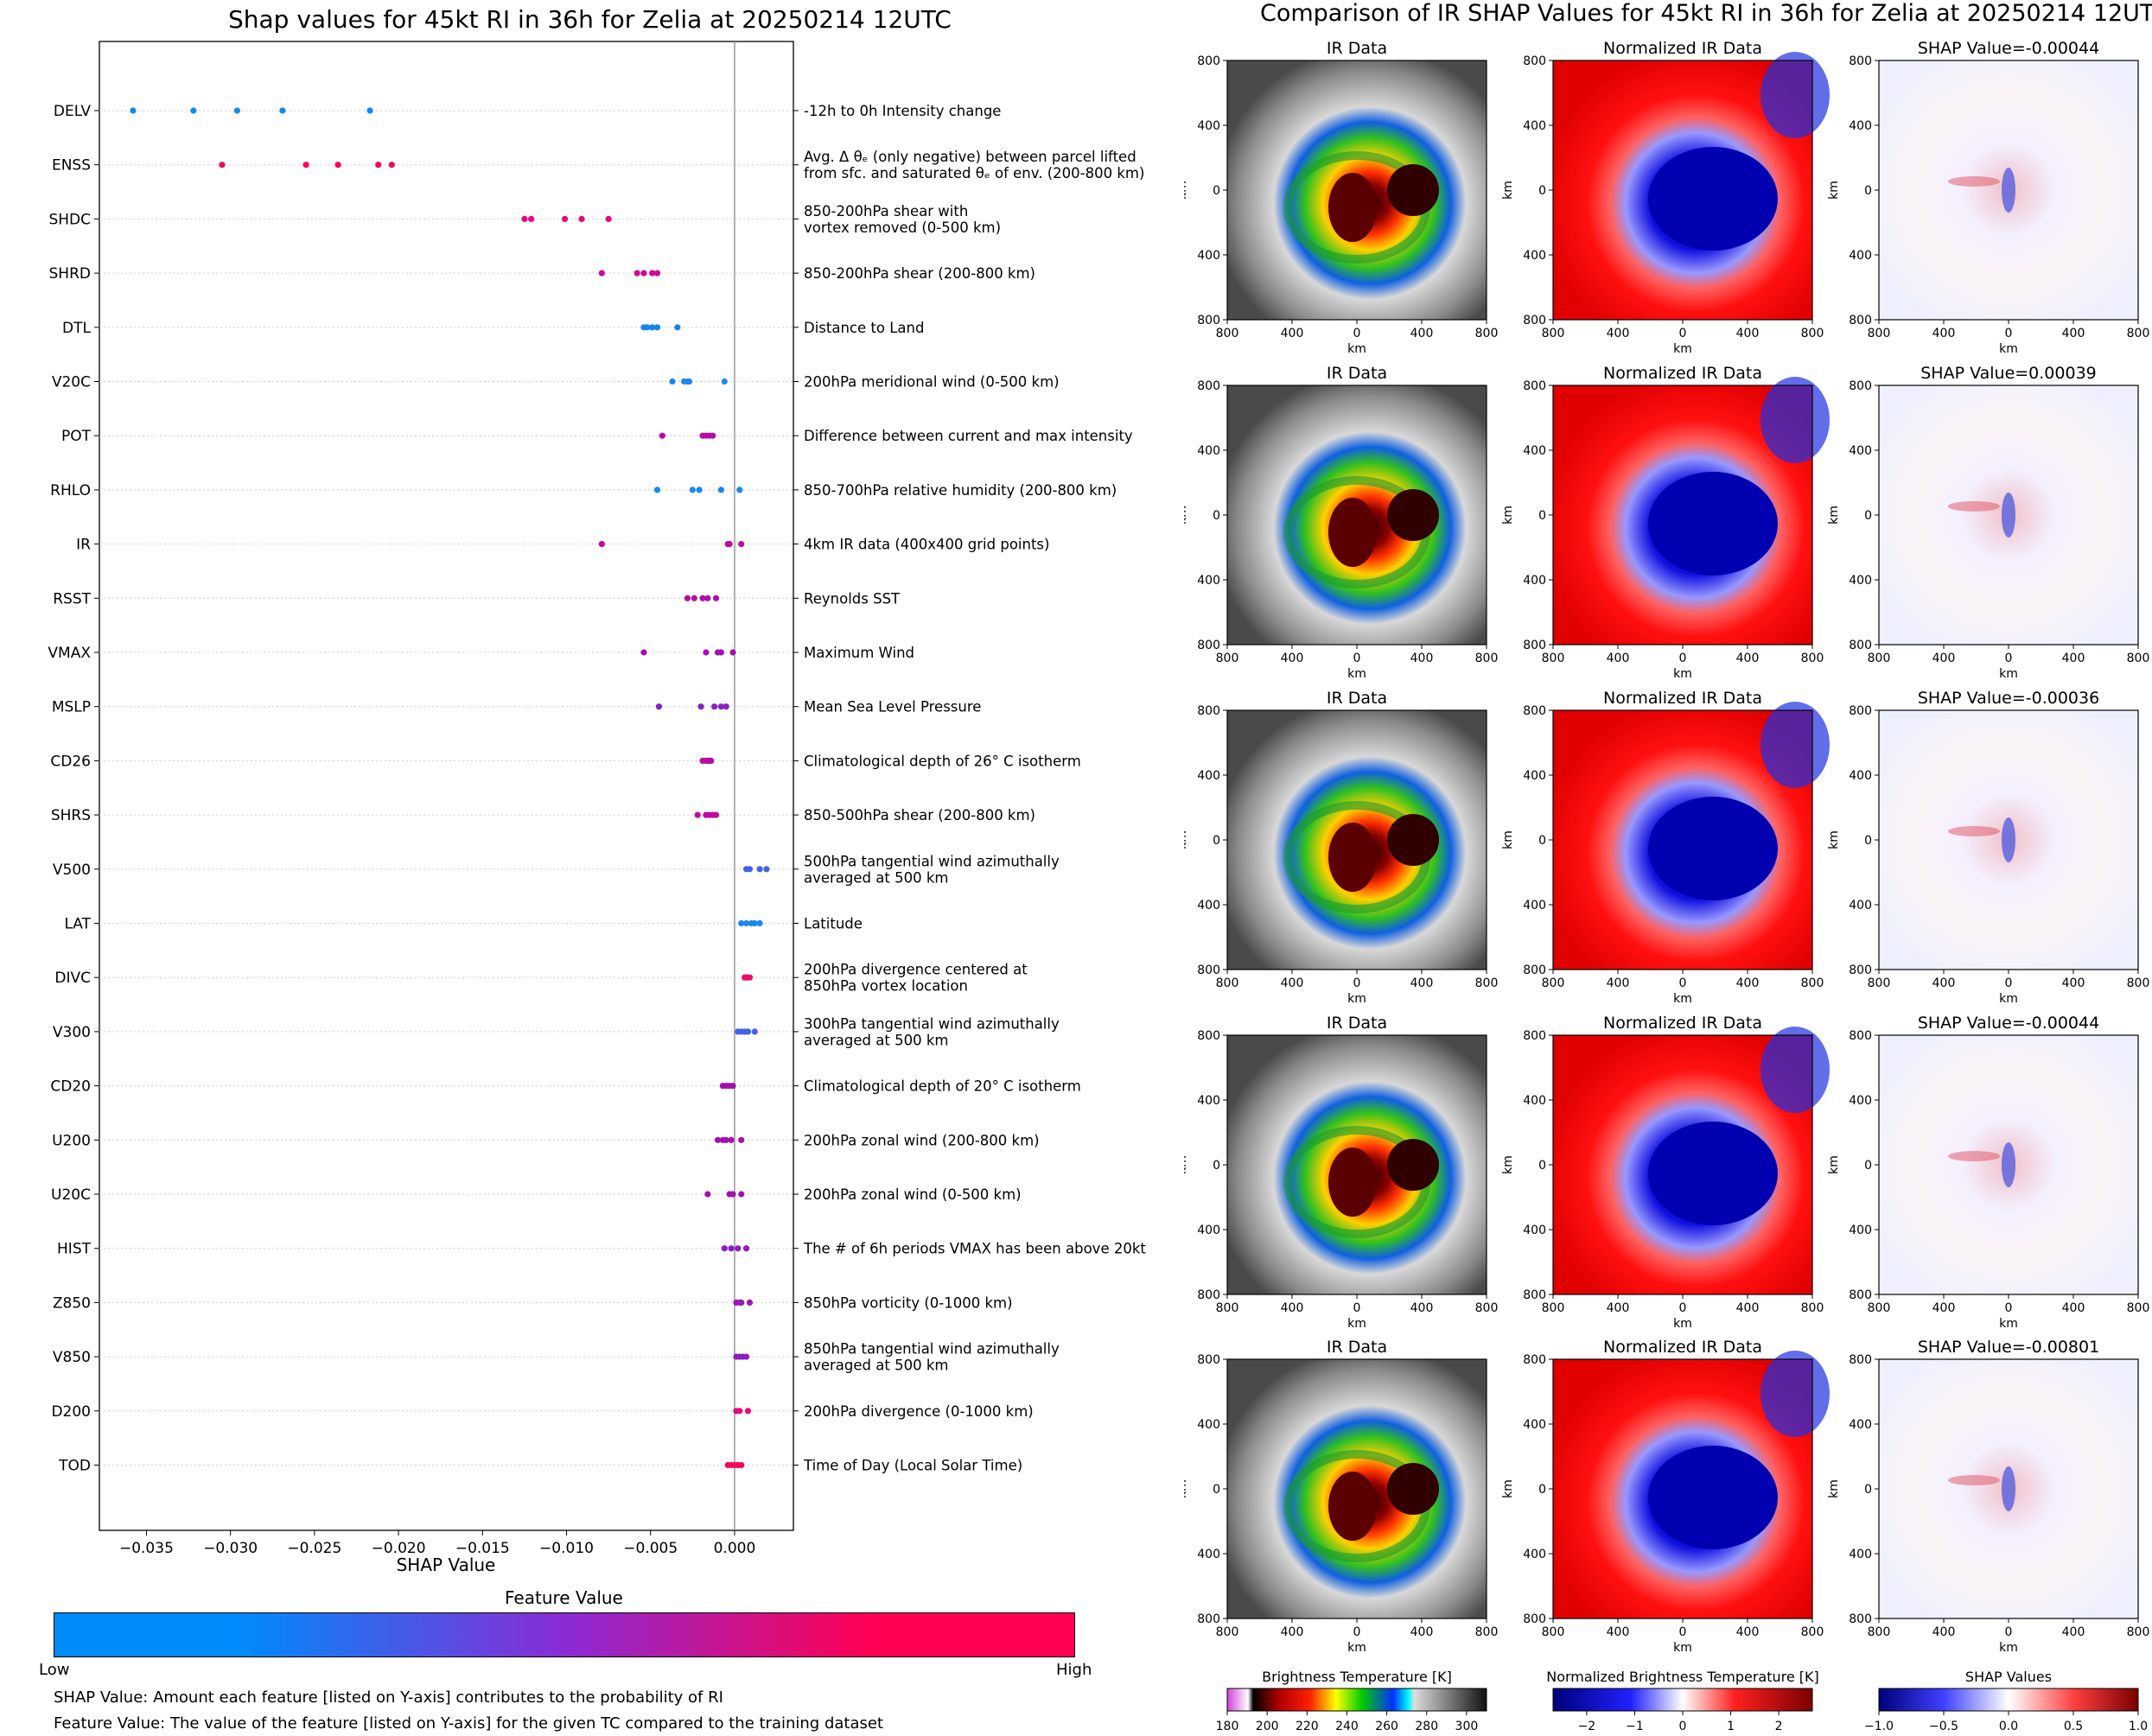  I want to click on feature-label: IR, so click(83, 545).